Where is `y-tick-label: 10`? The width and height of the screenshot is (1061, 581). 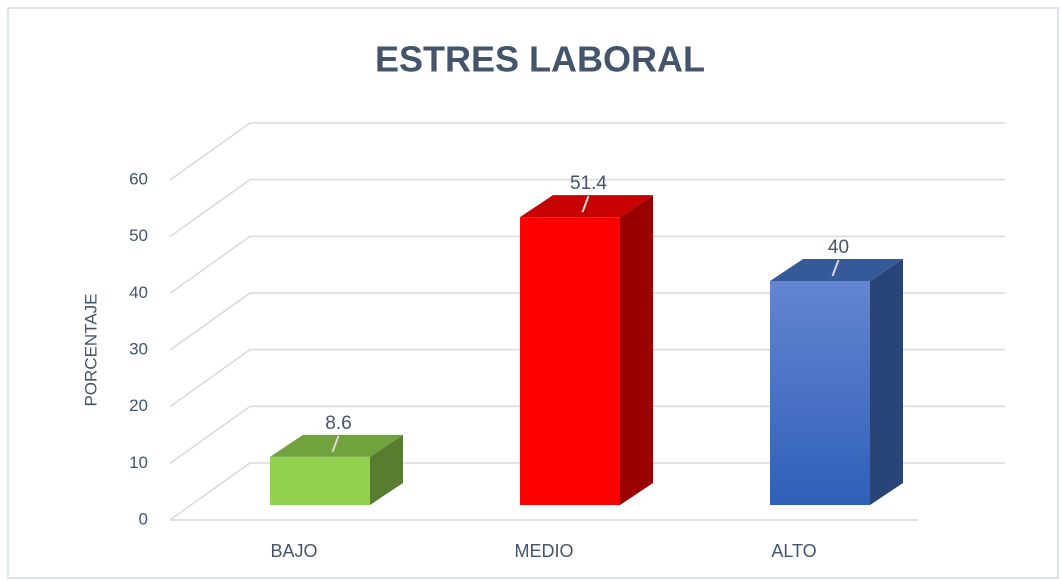
y-tick-label: 10 is located at coordinates (138, 462).